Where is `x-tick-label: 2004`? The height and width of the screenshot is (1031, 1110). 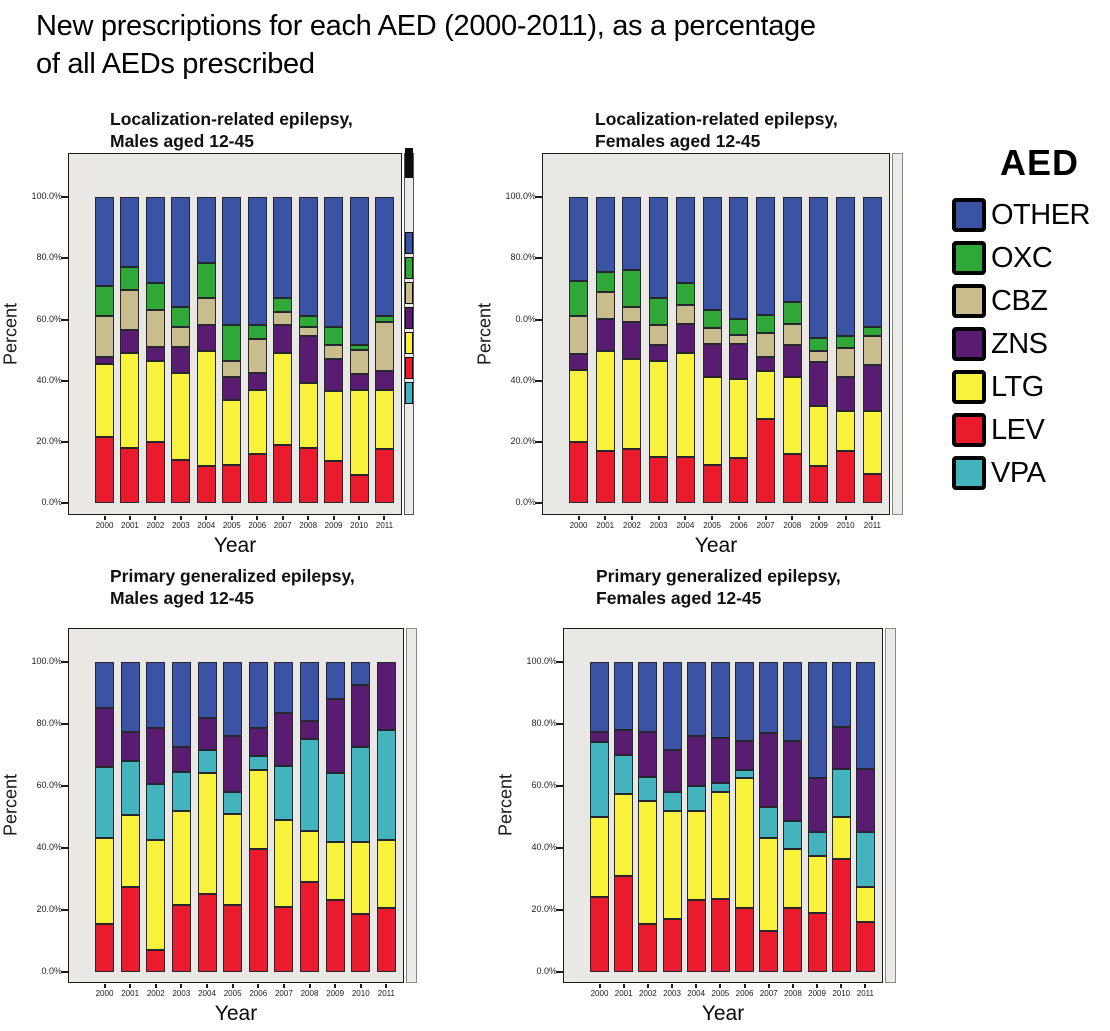
x-tick-label: 2004 is located at coordinates (207, 993).